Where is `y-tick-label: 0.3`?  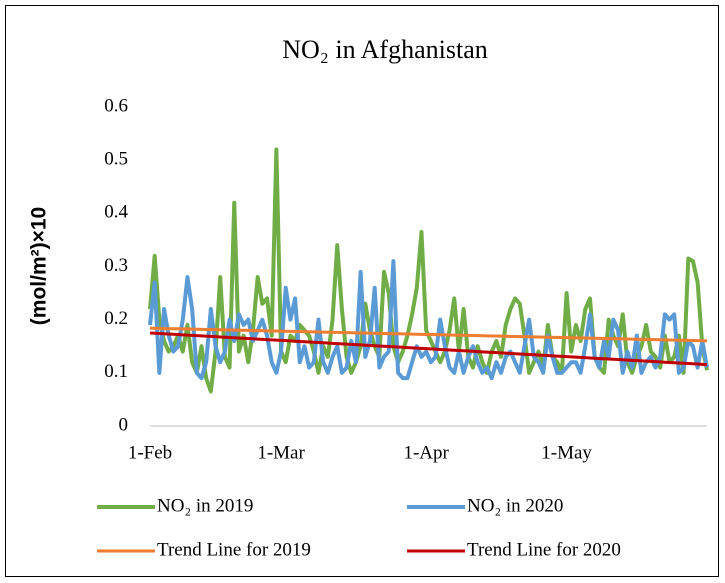
y-tick-label: 0.3 is located at coordinates (116, 265).